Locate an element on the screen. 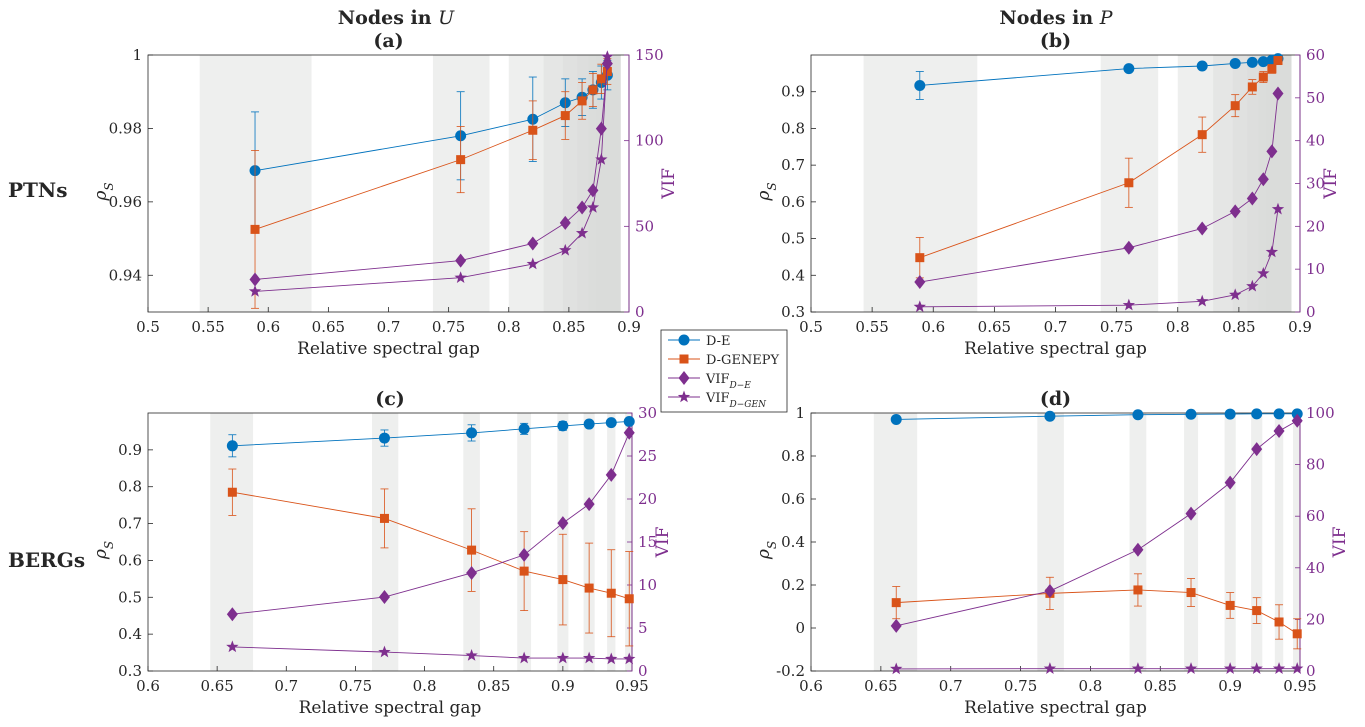  legend-marker is located at coordinates (684, 340).